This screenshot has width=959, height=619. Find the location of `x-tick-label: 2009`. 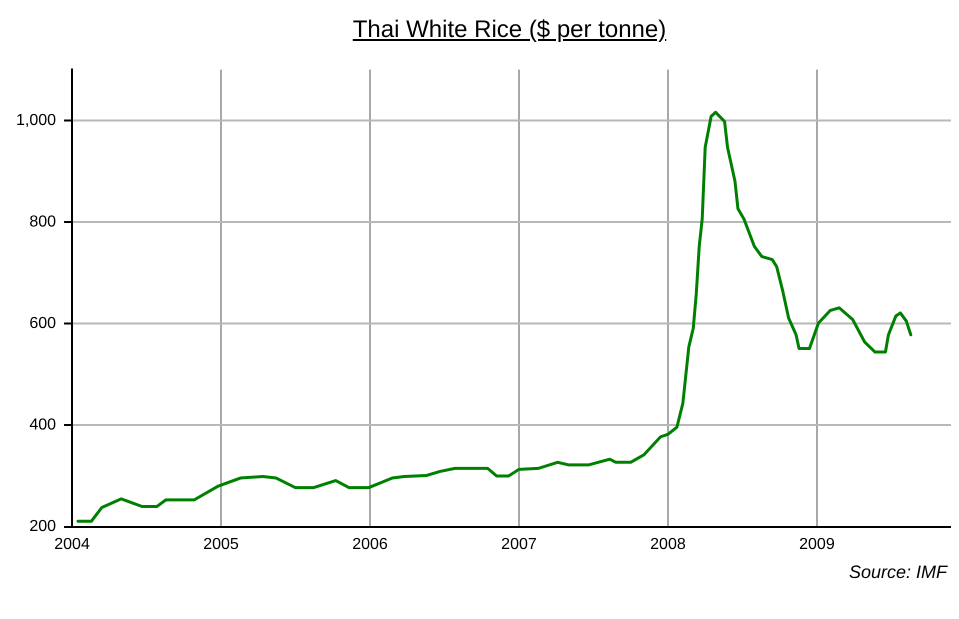

x-tick-label: 2009 is located at coordinates (817, 544).